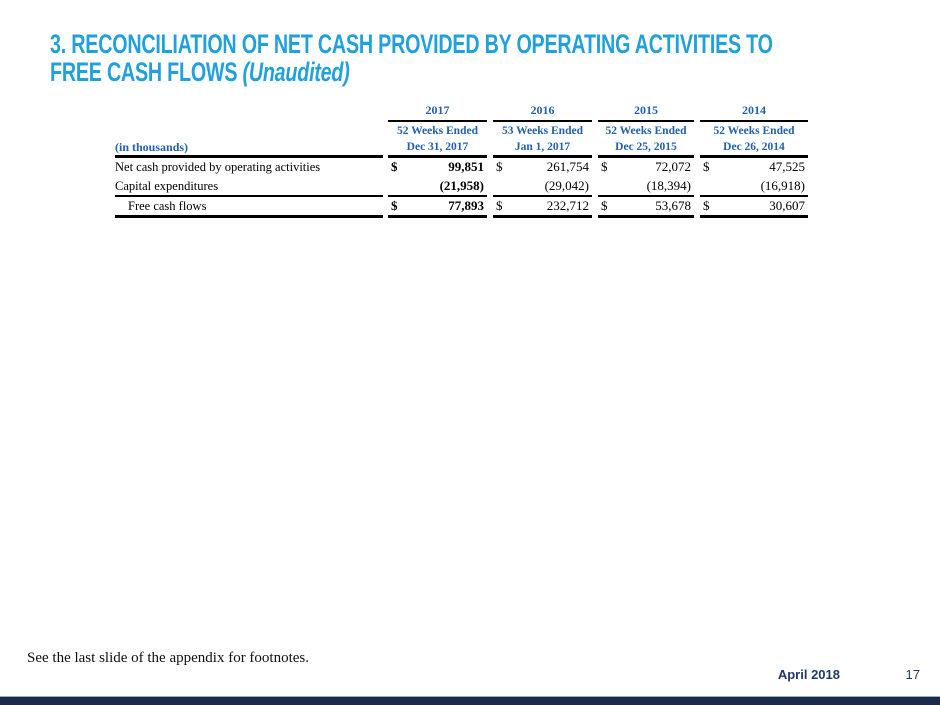  What do you see at coordinates (542, 111) in the screenshot?
I see `year-header-2016: 2016` at bounding box center [542, 111].